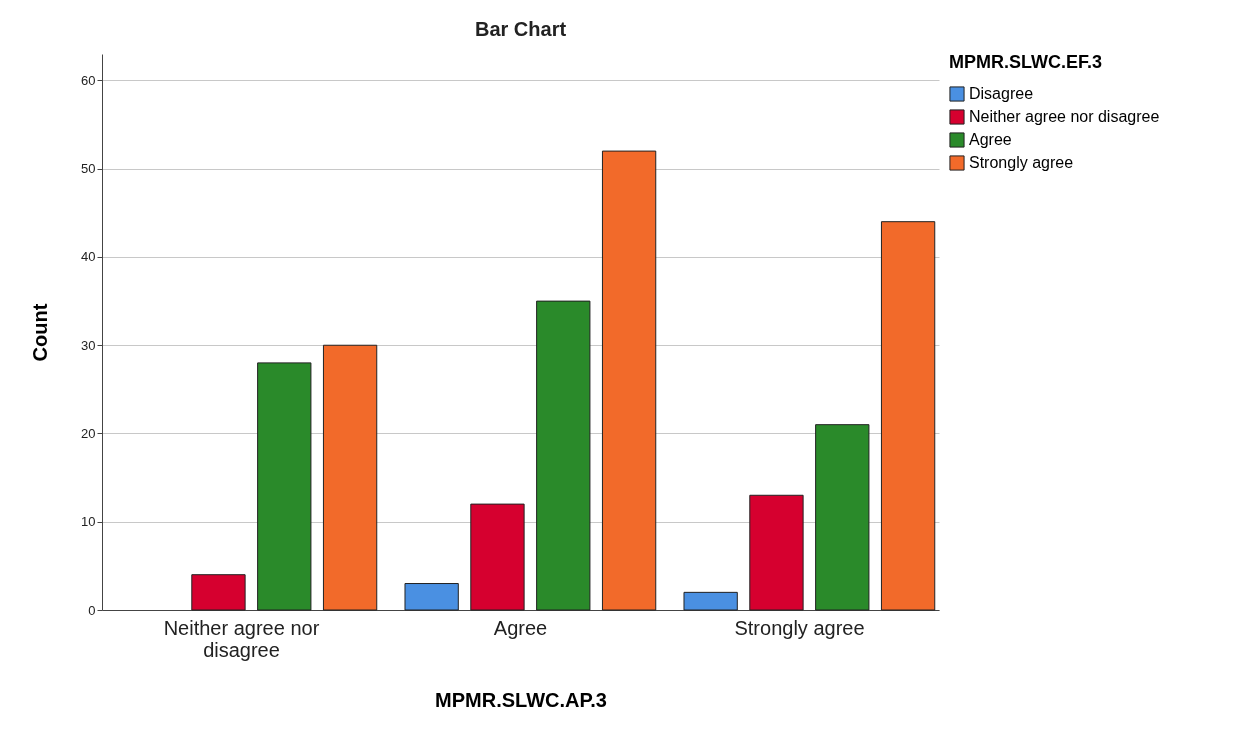  Describe the element at coordinates (40, 332) in the screenshot. I see `y-axis-title: Count` at that location.